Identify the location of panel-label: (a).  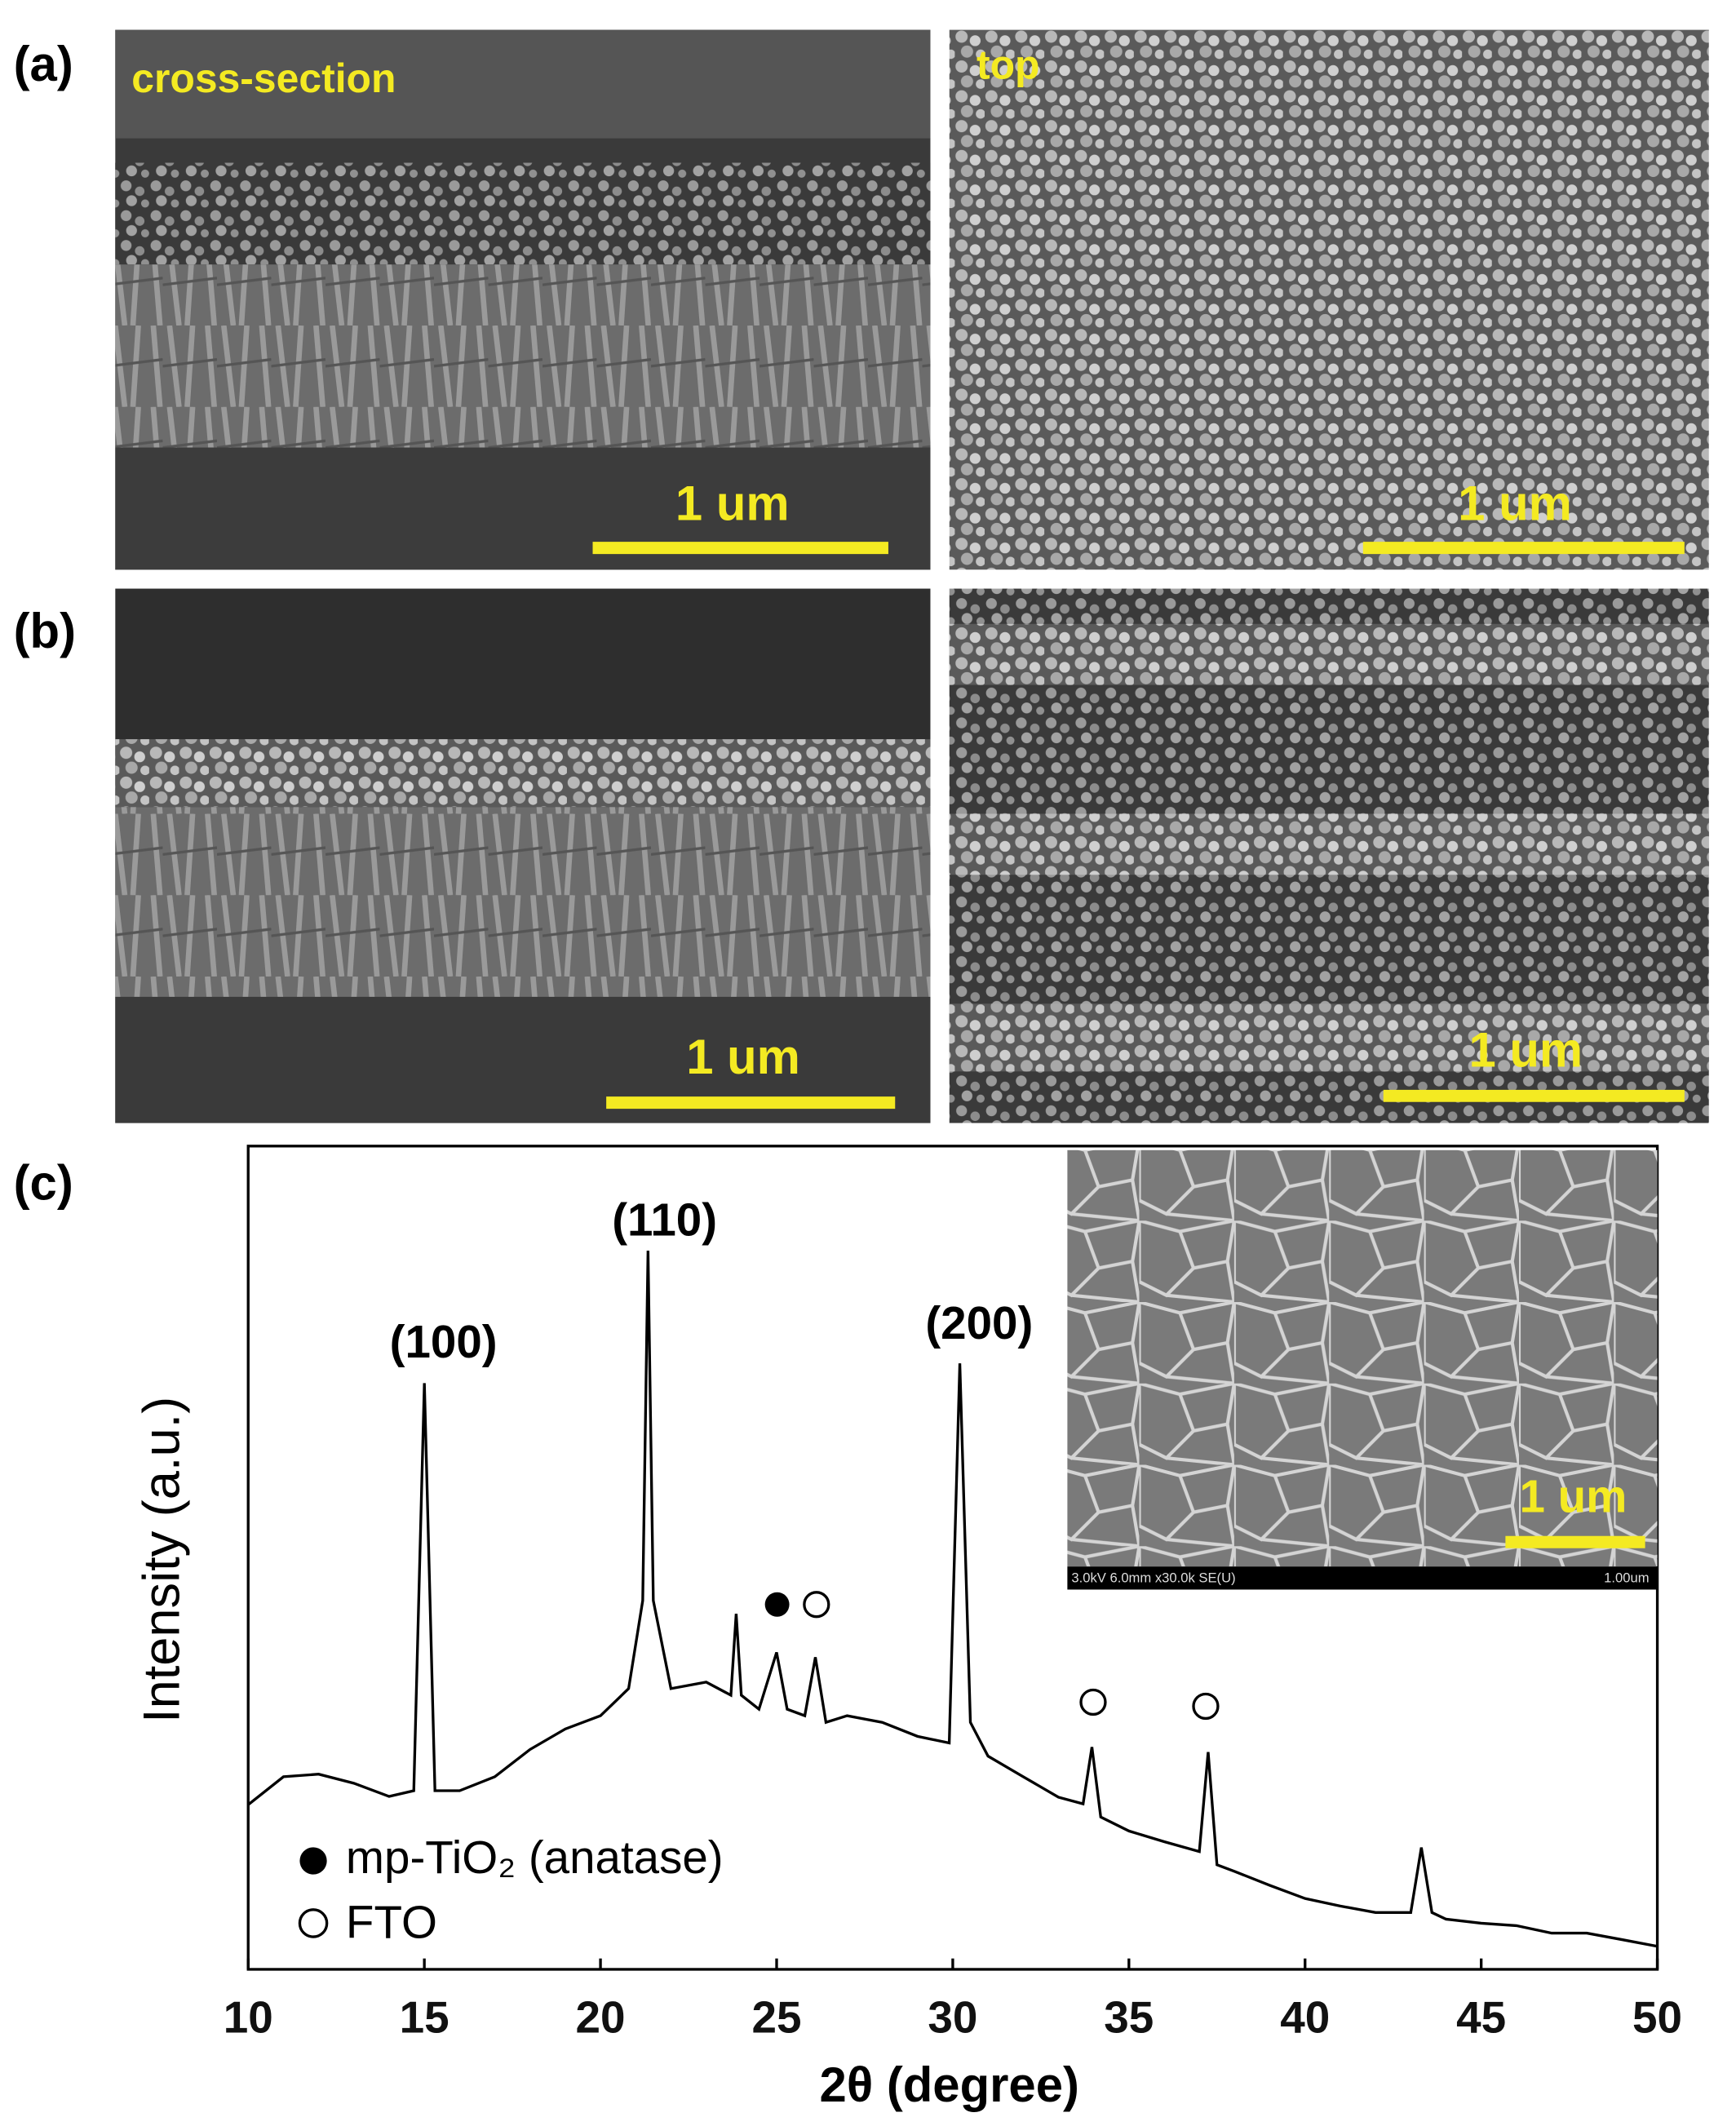
(43, 64).